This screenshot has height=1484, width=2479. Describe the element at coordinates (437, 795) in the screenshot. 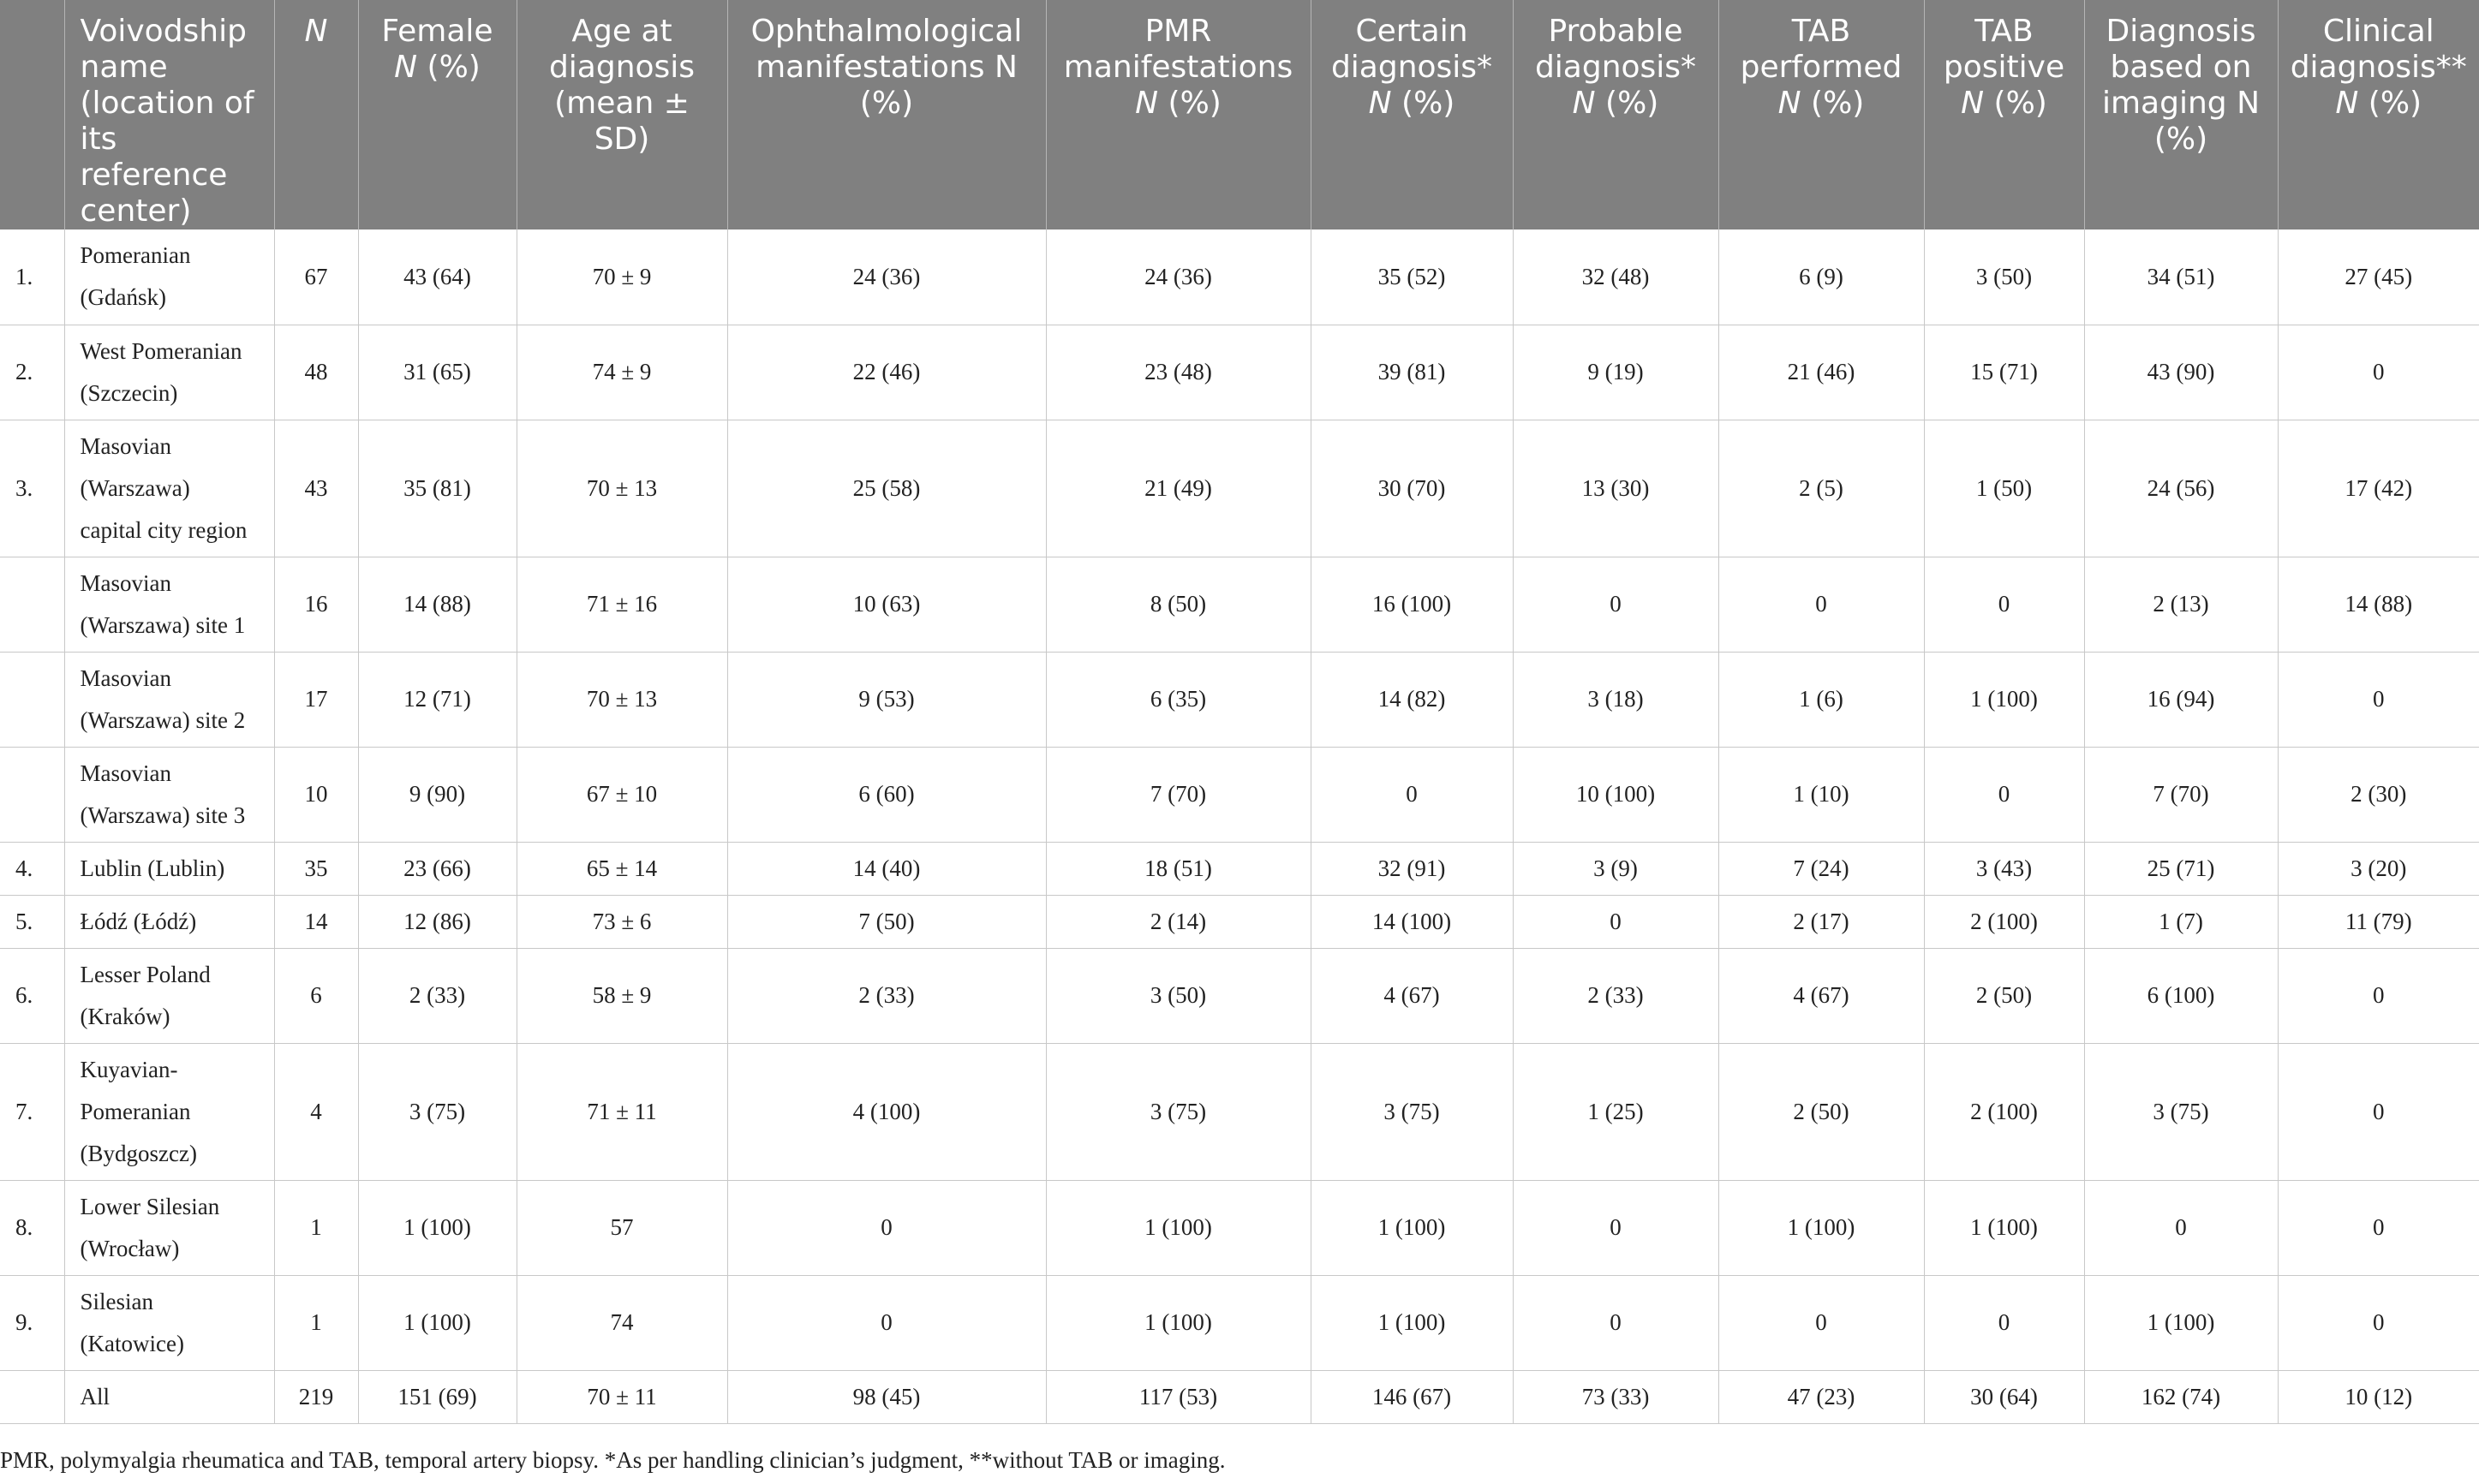

I see `table-cell: 9 (90)` at that location.